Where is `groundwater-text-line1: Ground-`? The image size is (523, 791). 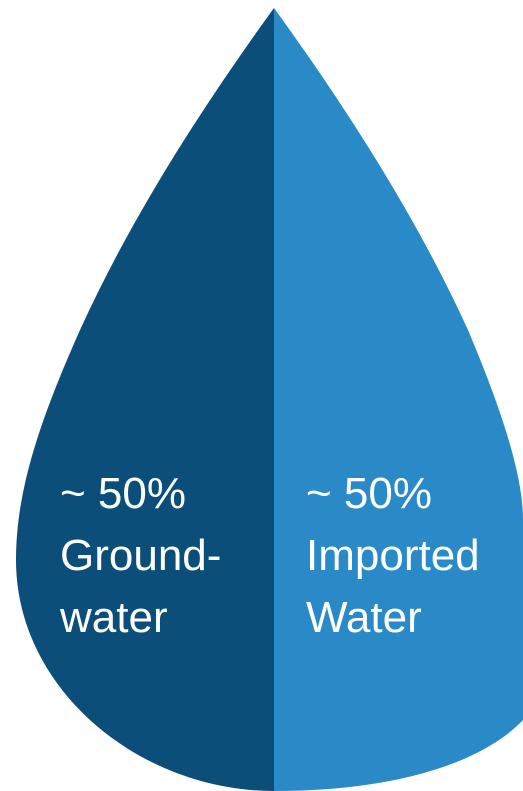 groundwater-text-line1: Ground- is located at coordinates (141, 555).